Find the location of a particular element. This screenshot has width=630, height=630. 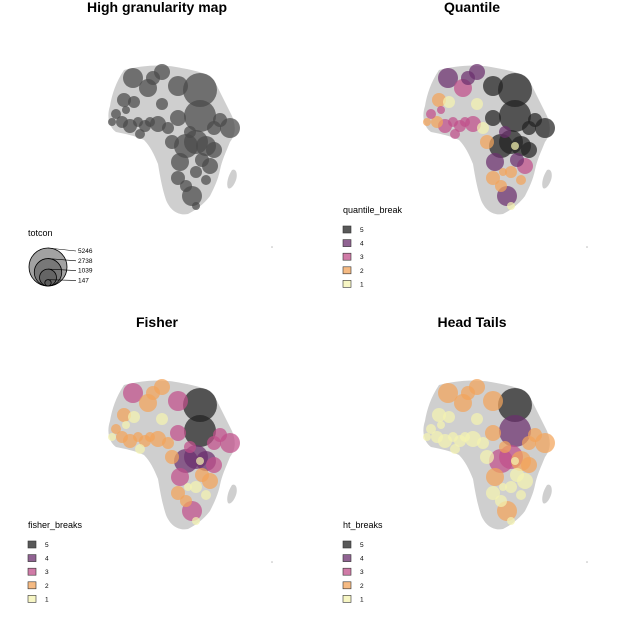

legend-size-label: 5246 is located at coordinates (85, 251).